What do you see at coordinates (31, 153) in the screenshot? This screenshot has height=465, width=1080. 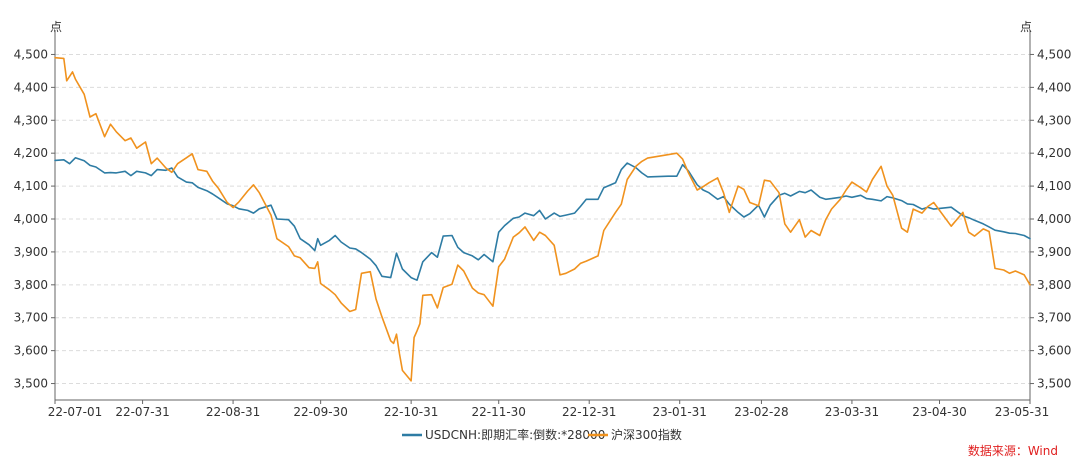 I see `y-tick-label-left: 4,200` at bounding box center [31, 153].